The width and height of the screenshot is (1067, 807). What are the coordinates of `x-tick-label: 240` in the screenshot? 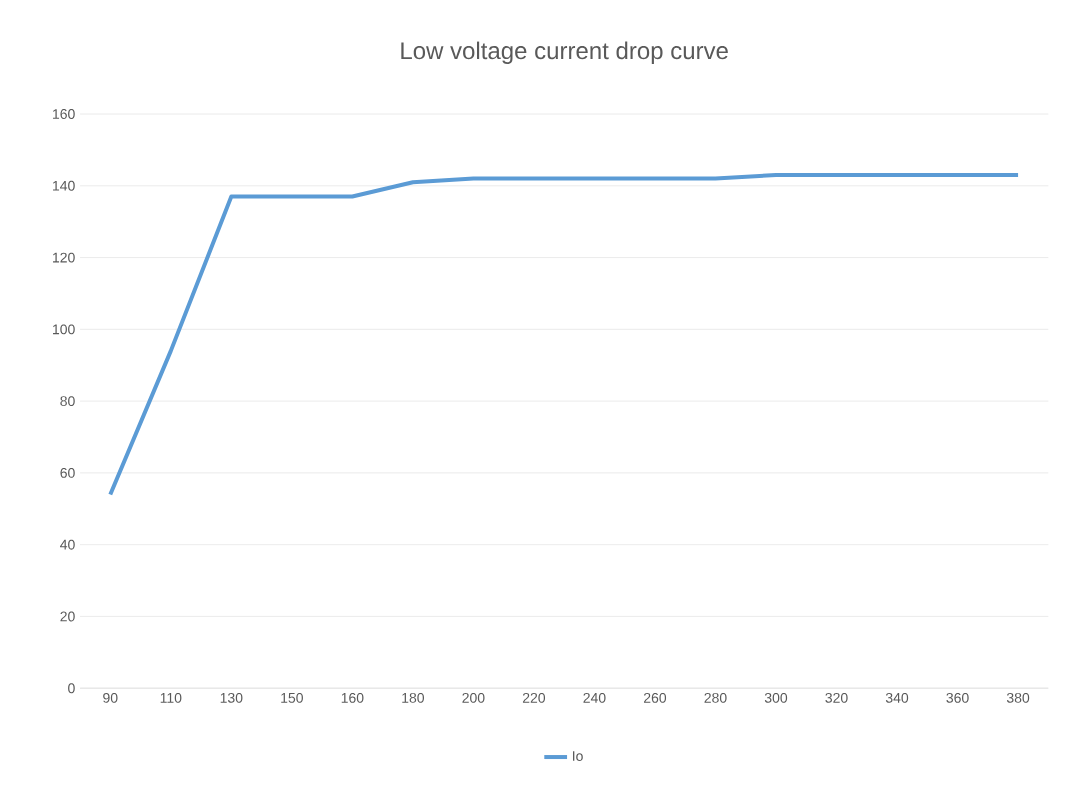 It's located at (594, 697).